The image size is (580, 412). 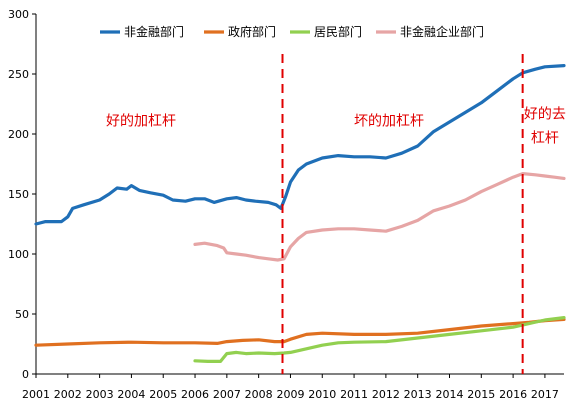 I want to click on x-tick-label: 2016, so click(x=513, y=394).